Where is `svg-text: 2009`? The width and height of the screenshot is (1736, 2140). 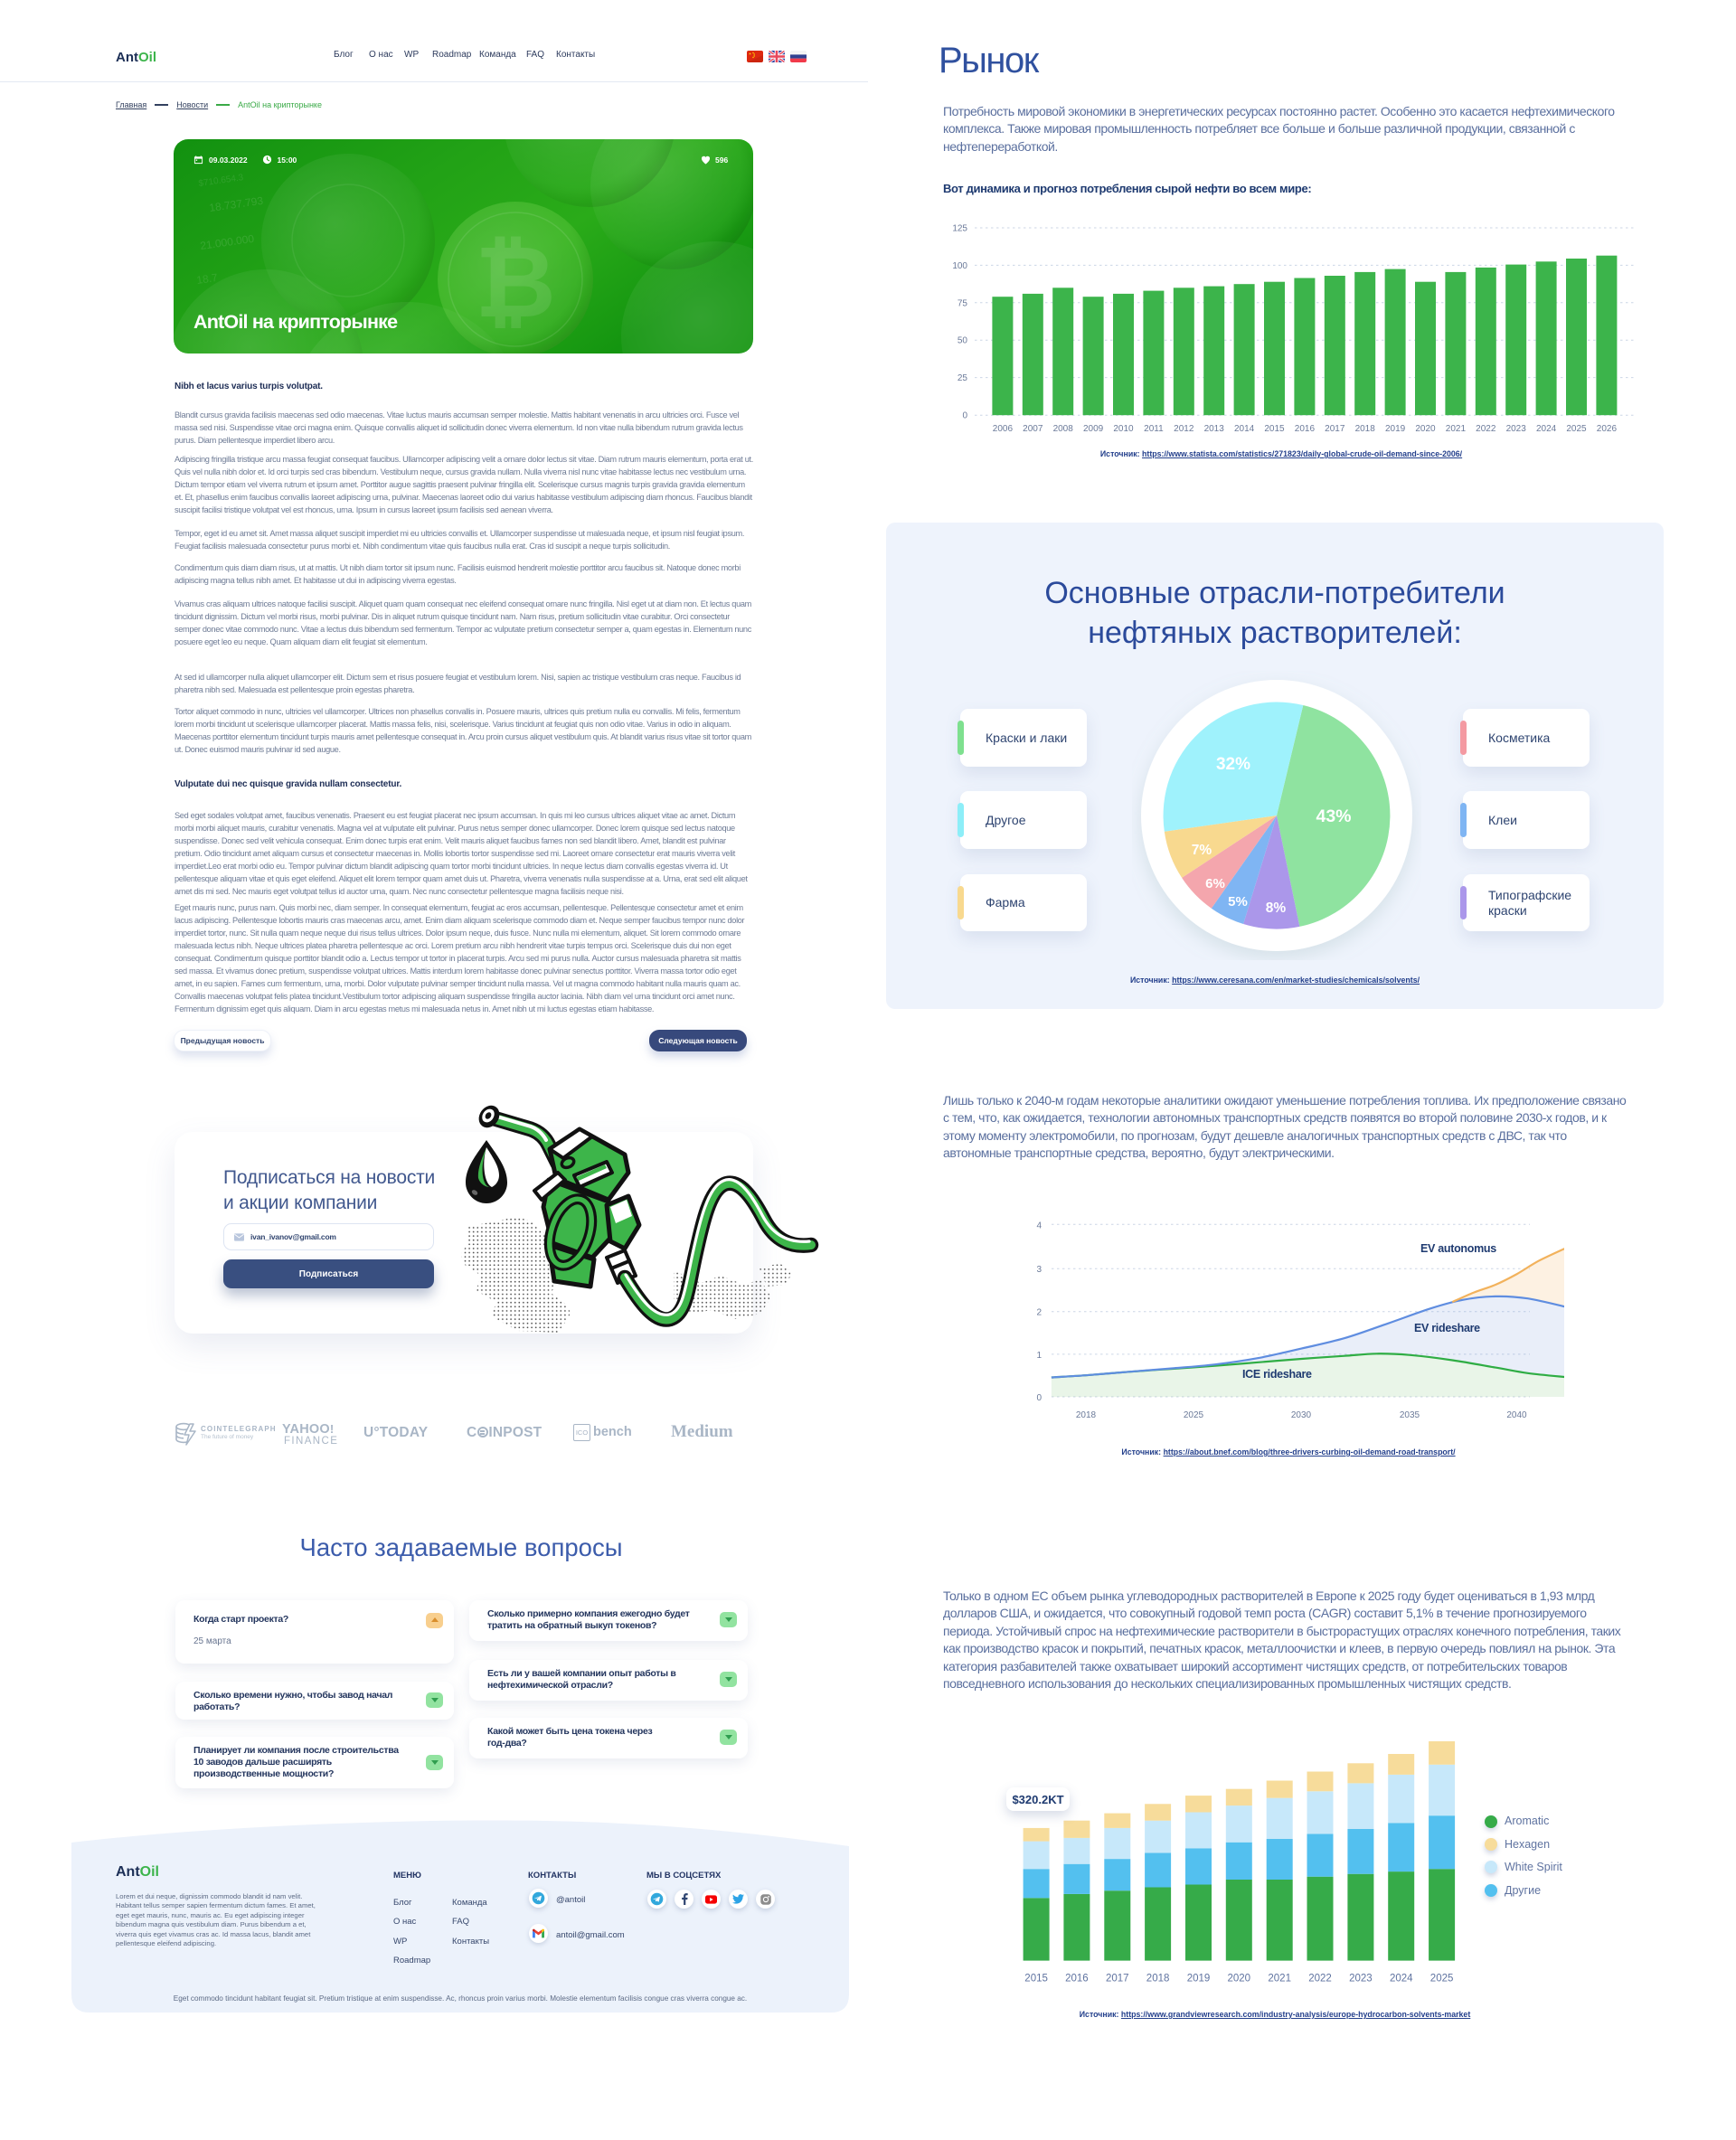
svg-text: 2009 is located at coordinates (1094, 429).